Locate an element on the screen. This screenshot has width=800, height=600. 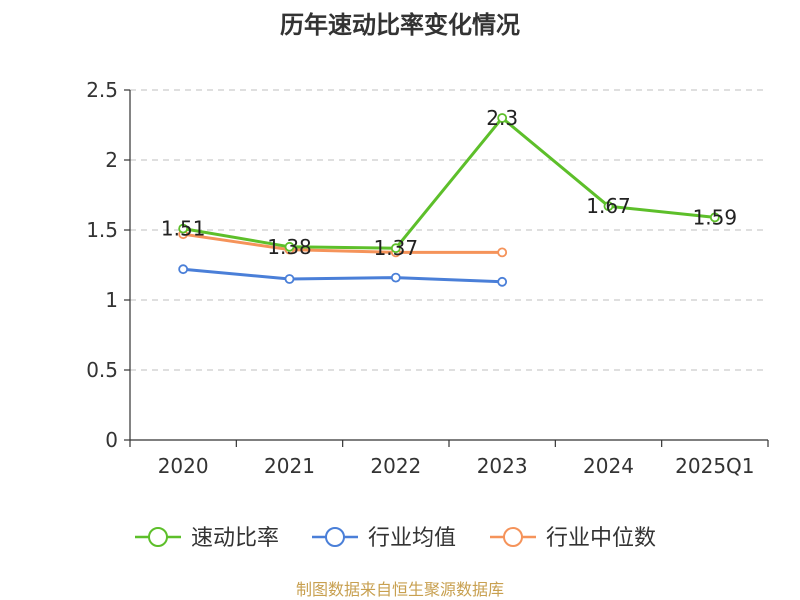
y-tick-label: 0 is located at coordinates (111, 440).